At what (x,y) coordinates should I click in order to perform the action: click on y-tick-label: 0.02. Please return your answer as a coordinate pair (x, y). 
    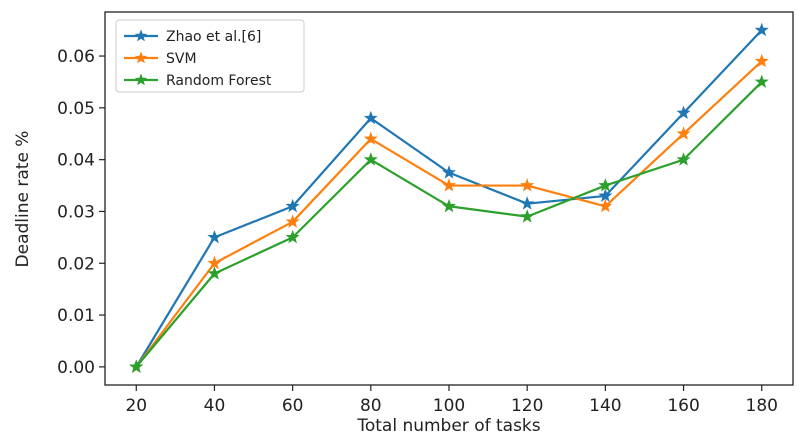
    Looking at the image, I should click on (76, 264).